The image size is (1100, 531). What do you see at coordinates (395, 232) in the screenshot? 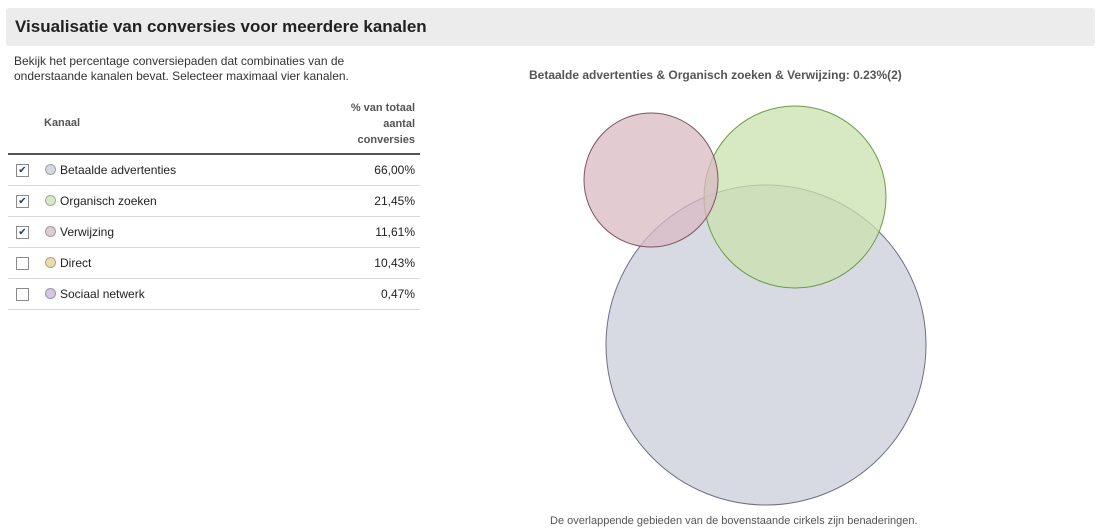
I see `channel-percentage: 11,61%` at bounding box center [395, 232].